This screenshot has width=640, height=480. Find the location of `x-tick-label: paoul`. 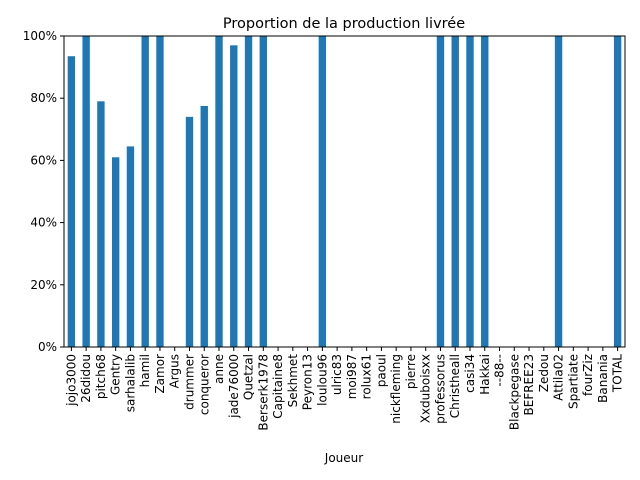

x-tick-label: paoul is located at coordinates (381, 370).